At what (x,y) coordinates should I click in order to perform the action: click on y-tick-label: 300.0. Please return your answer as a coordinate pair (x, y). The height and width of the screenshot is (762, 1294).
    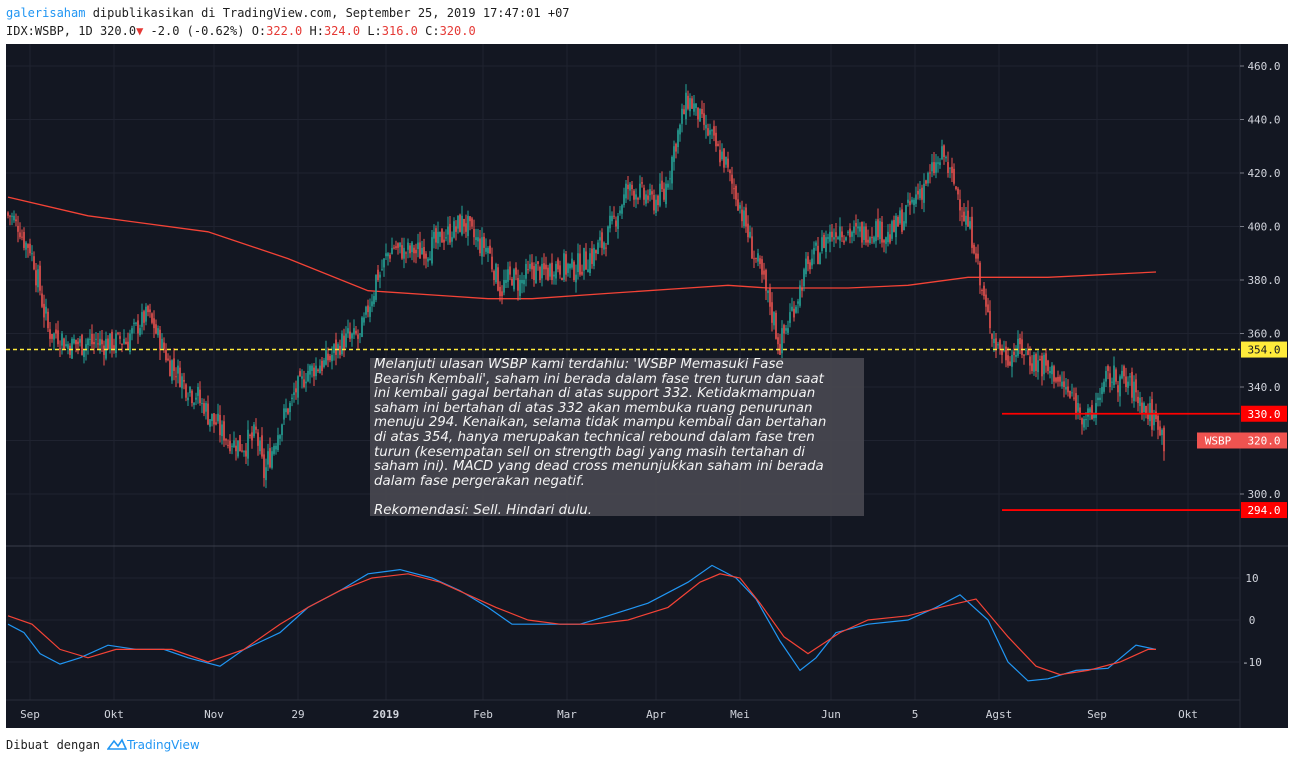
    Looking at the image, I should click on (1263, 494).